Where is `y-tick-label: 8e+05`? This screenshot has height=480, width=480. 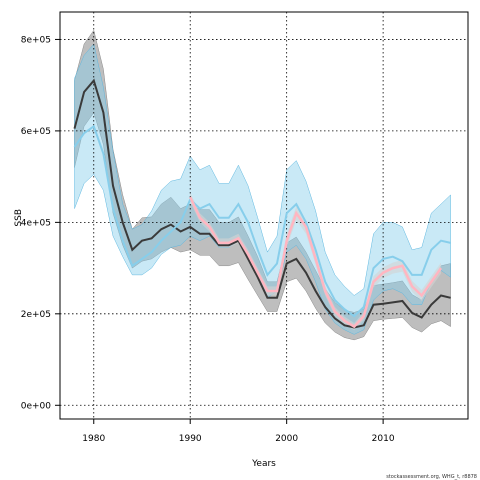 y-tick-label: 8e+05 is located at coordinates (36, 40).